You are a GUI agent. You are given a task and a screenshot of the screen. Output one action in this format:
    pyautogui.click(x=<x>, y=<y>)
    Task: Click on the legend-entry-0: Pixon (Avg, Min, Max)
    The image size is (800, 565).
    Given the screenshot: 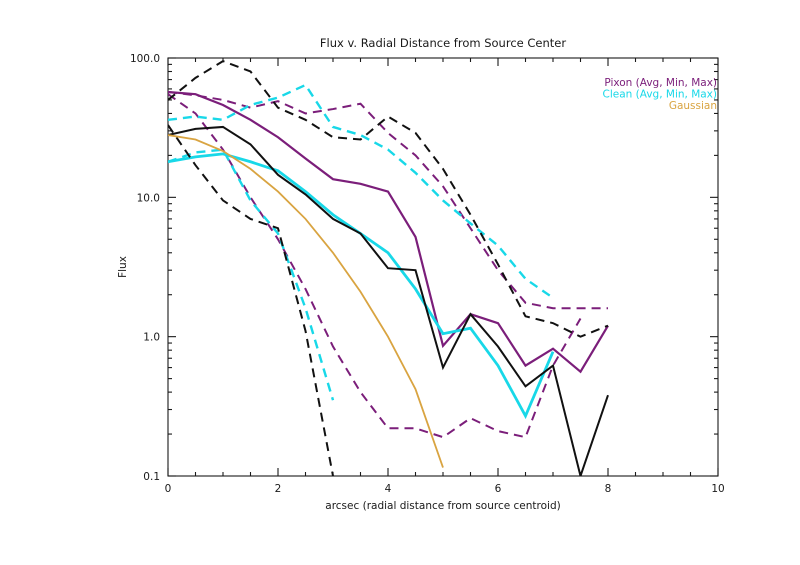 What is the action you would take?
    pyautogui.click(x=660, y=83)
    